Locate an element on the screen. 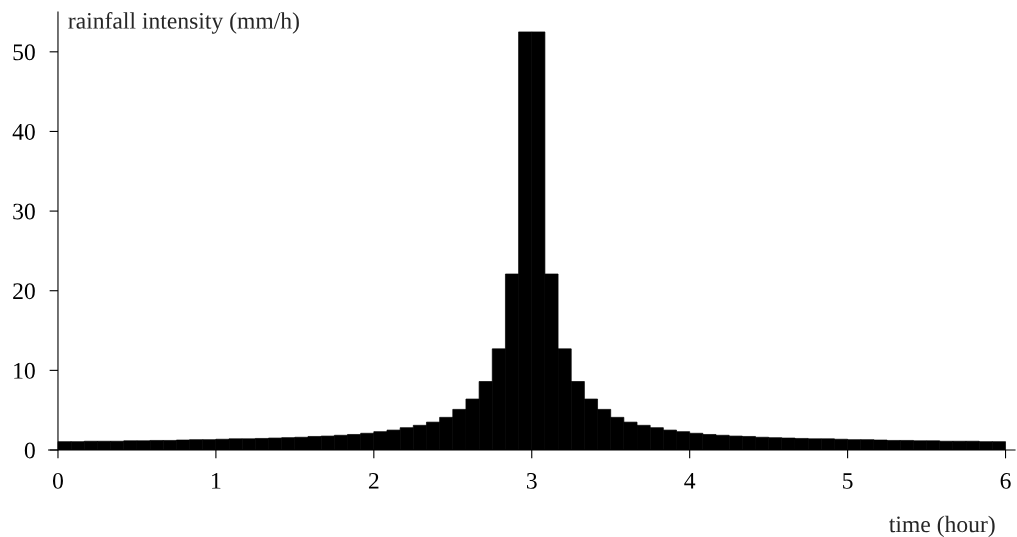 The height and width of the screenshot is (537, 1017). y-axis-title: rainfall intensity (mm/h) is located at coordinates (183, 23).